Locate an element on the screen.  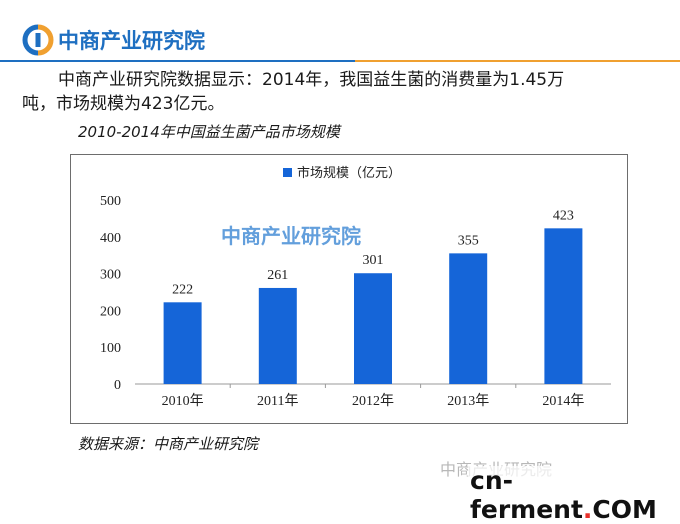
x-tick-label: 2011年 is located at coordinates (277, 401).